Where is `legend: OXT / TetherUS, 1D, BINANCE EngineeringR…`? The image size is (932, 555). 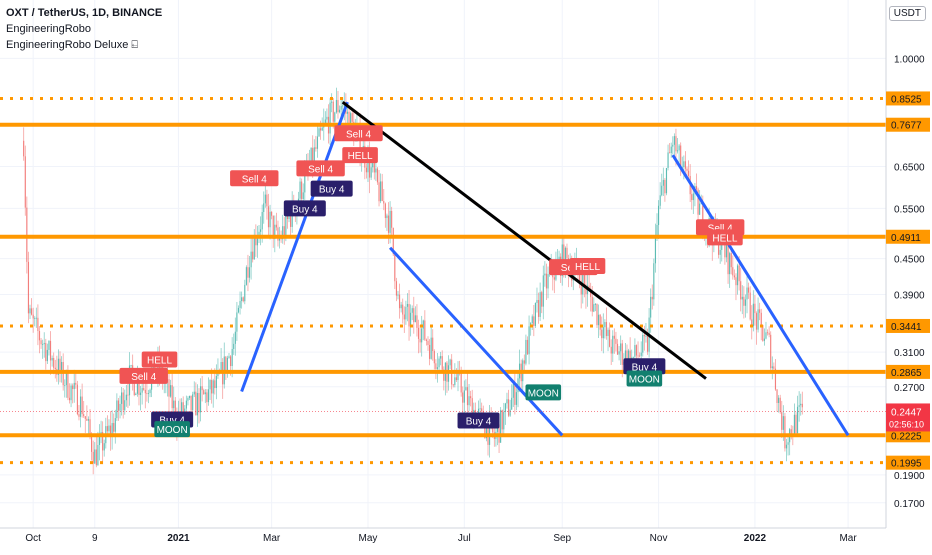 legend: OXT / TetherUS, 1D, BINANCE EngineeringR… is located at coordinates (84, 29).